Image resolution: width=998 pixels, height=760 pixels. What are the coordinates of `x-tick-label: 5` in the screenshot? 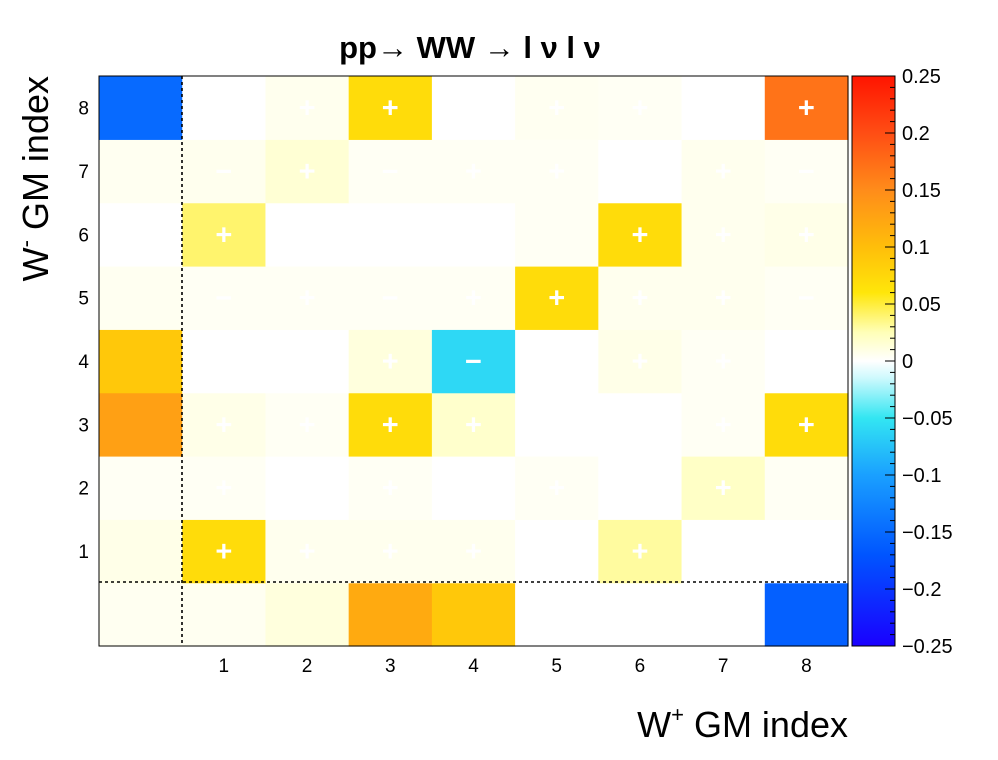 It's located at (556, 666).